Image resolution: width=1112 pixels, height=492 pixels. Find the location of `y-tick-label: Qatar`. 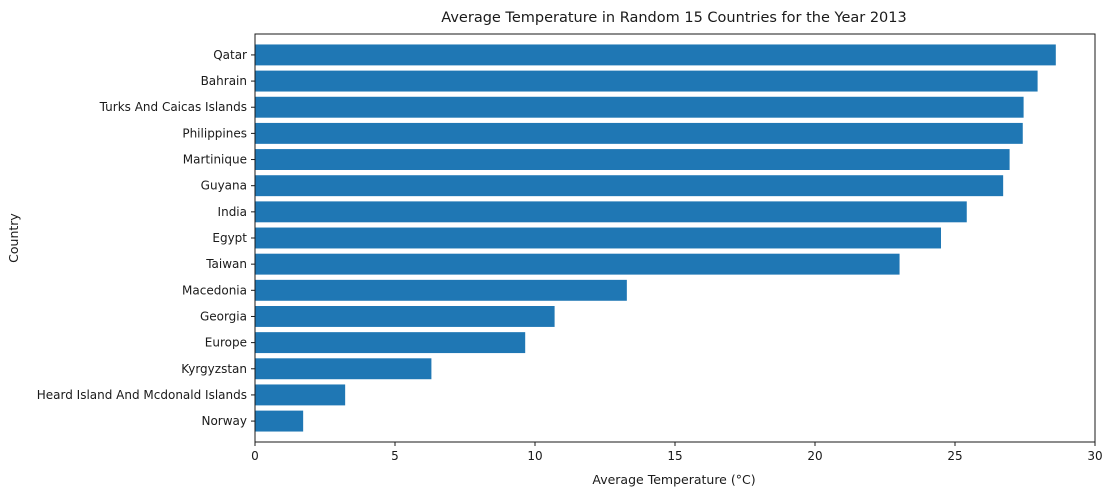

y-tick-label: Qatar is located at coordinates (230, 55).